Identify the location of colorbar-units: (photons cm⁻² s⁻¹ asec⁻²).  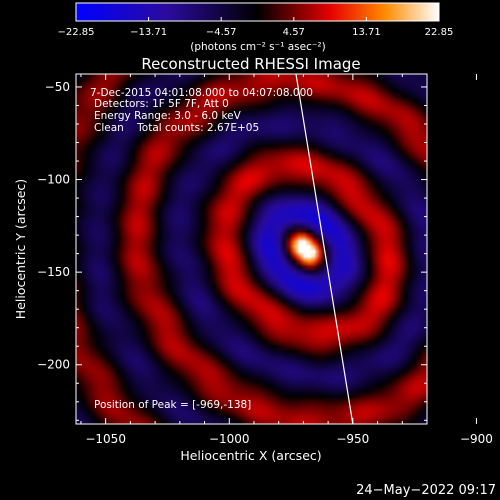
(257, 47).